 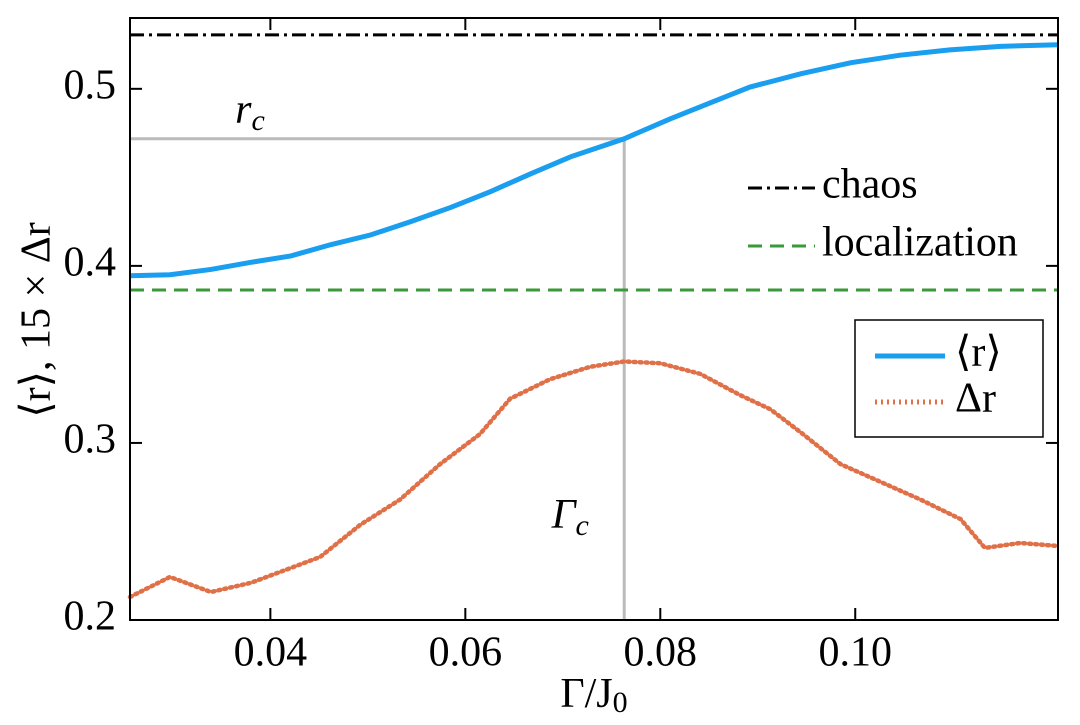 I want to click on legend-label: chaos, so click(x=870, y=185).